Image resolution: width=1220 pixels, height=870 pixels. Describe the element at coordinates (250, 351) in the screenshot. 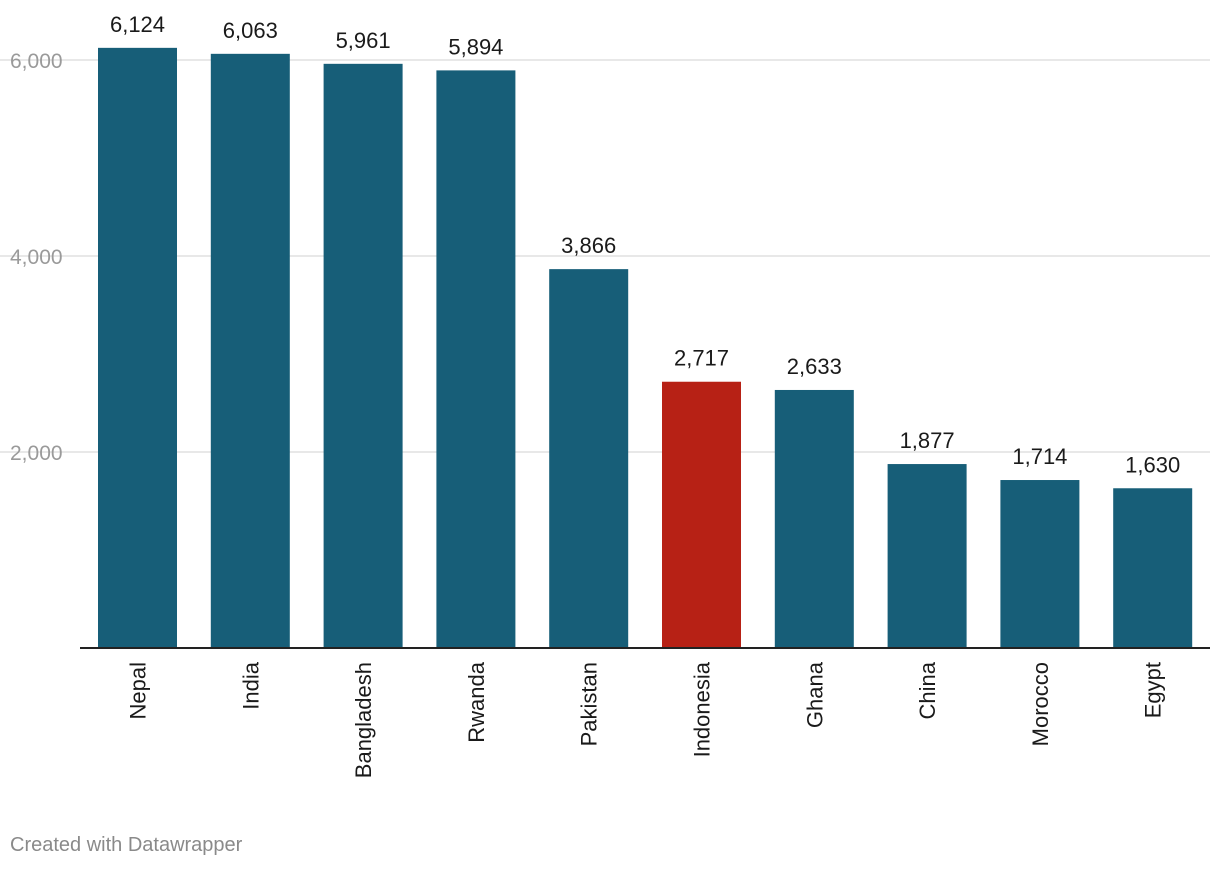

I see `bar-india` at that location.